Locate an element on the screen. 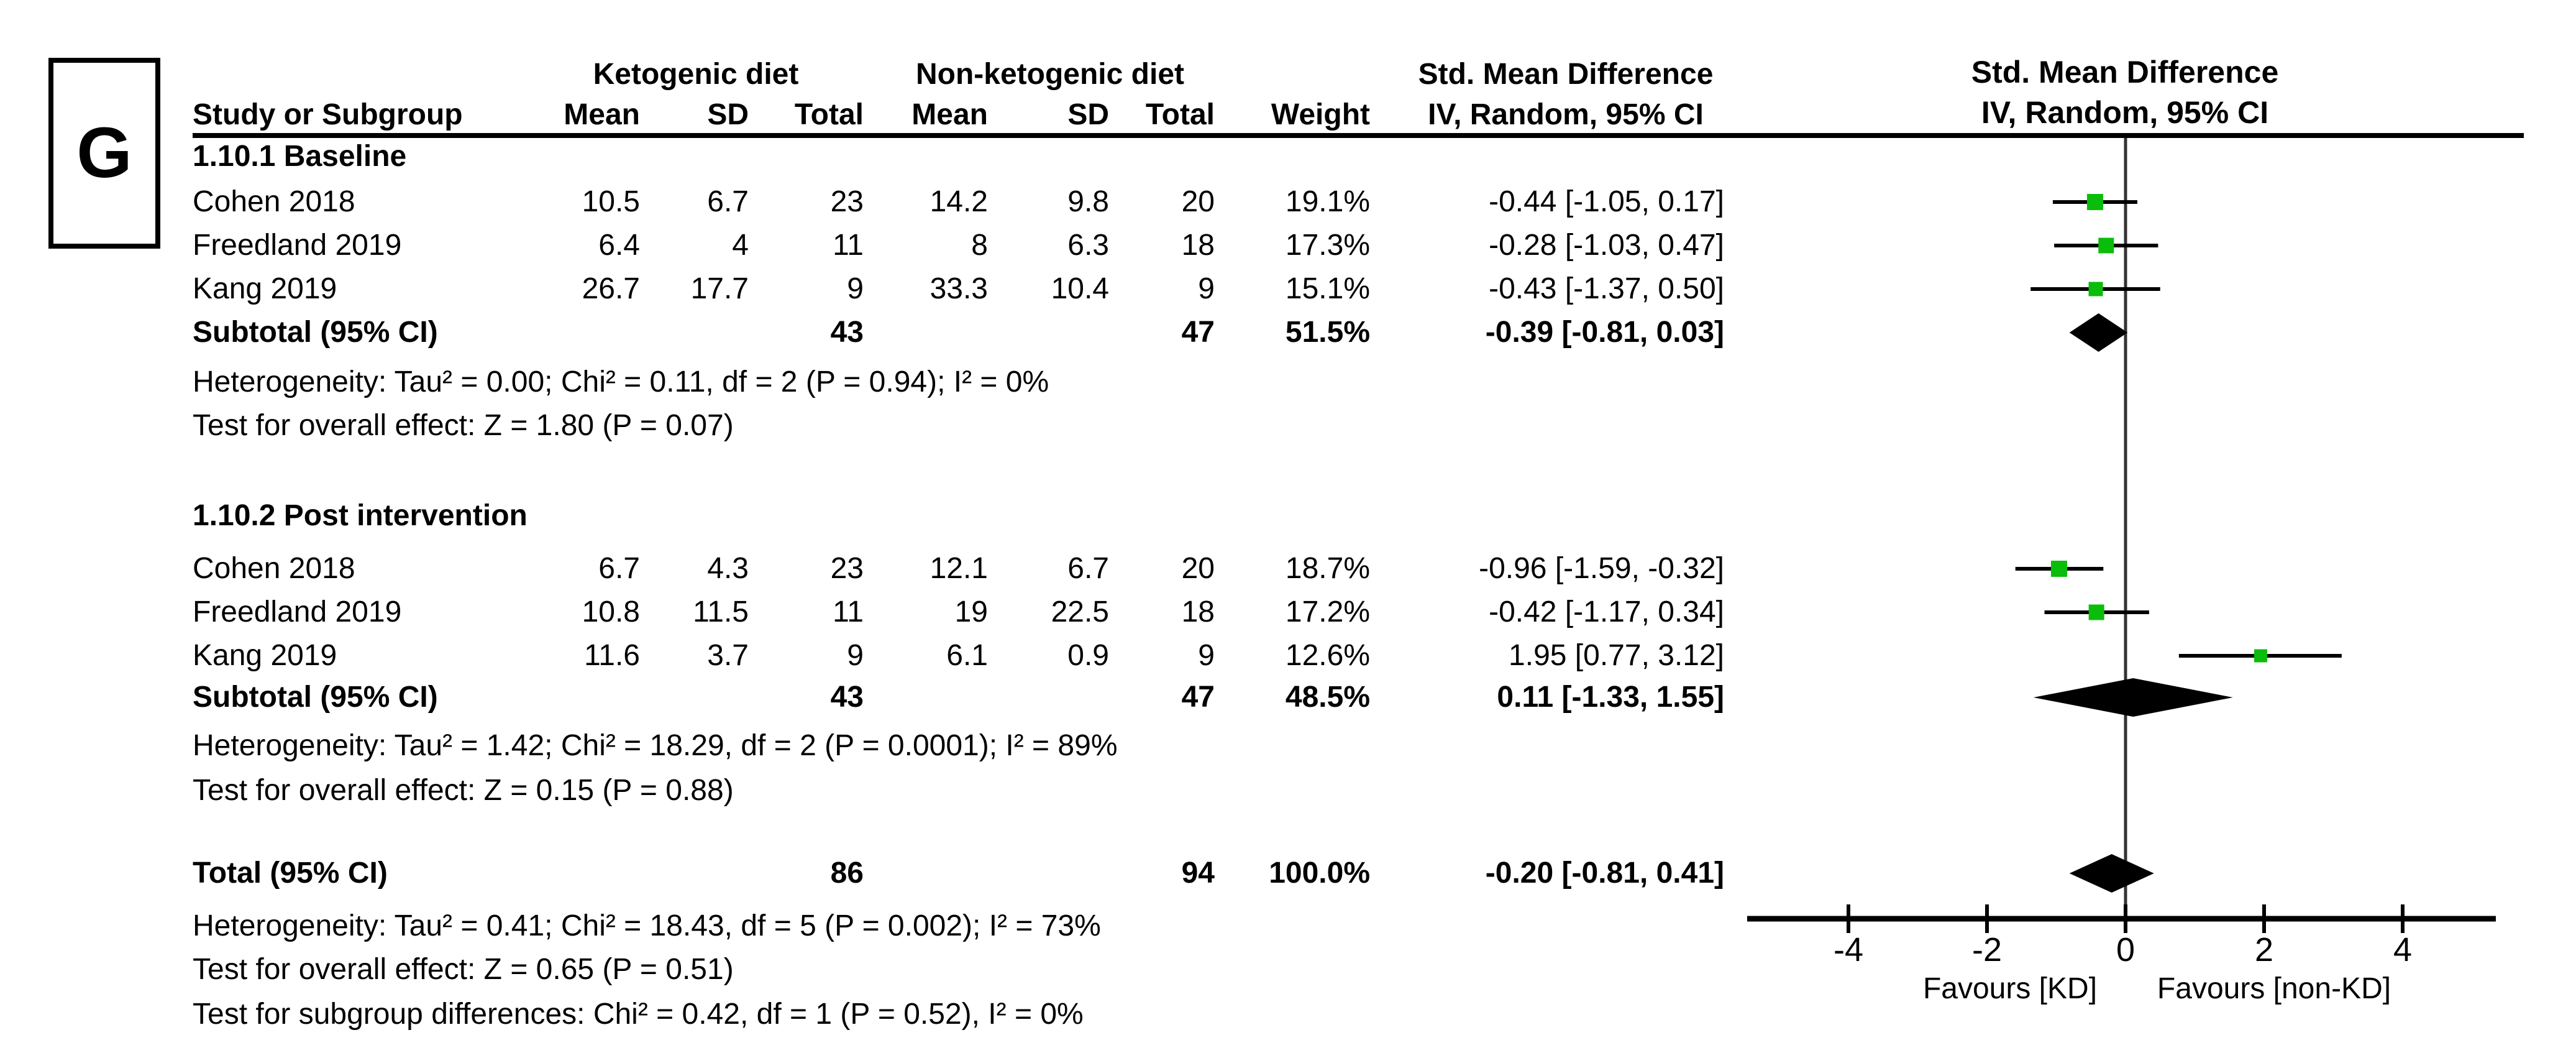 The width and height of the screenshot is (2576, 1053). col-header-total-k: Total is located at coordinates (829, 114).